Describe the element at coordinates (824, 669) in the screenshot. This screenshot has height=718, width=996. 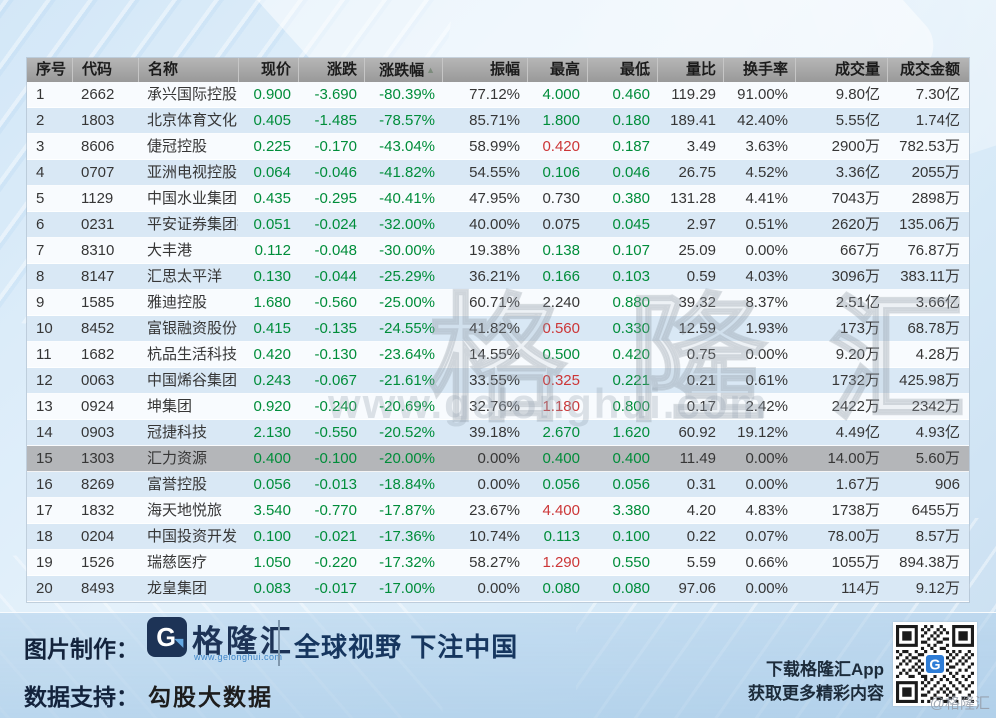
I see `app-promo-line1: 下载格隆汇App` at that location.